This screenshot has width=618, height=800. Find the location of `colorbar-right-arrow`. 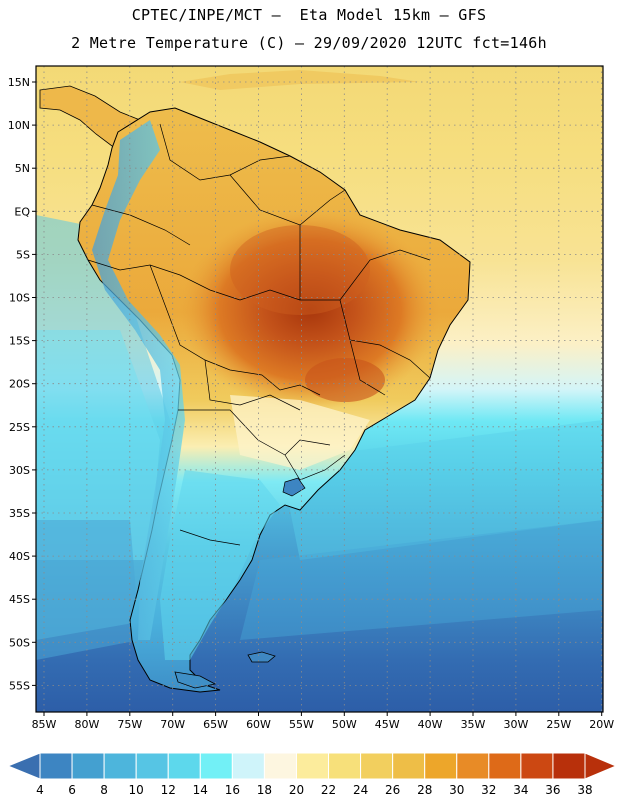

colorbar-right-arrow is located at coordinates (601, 766).